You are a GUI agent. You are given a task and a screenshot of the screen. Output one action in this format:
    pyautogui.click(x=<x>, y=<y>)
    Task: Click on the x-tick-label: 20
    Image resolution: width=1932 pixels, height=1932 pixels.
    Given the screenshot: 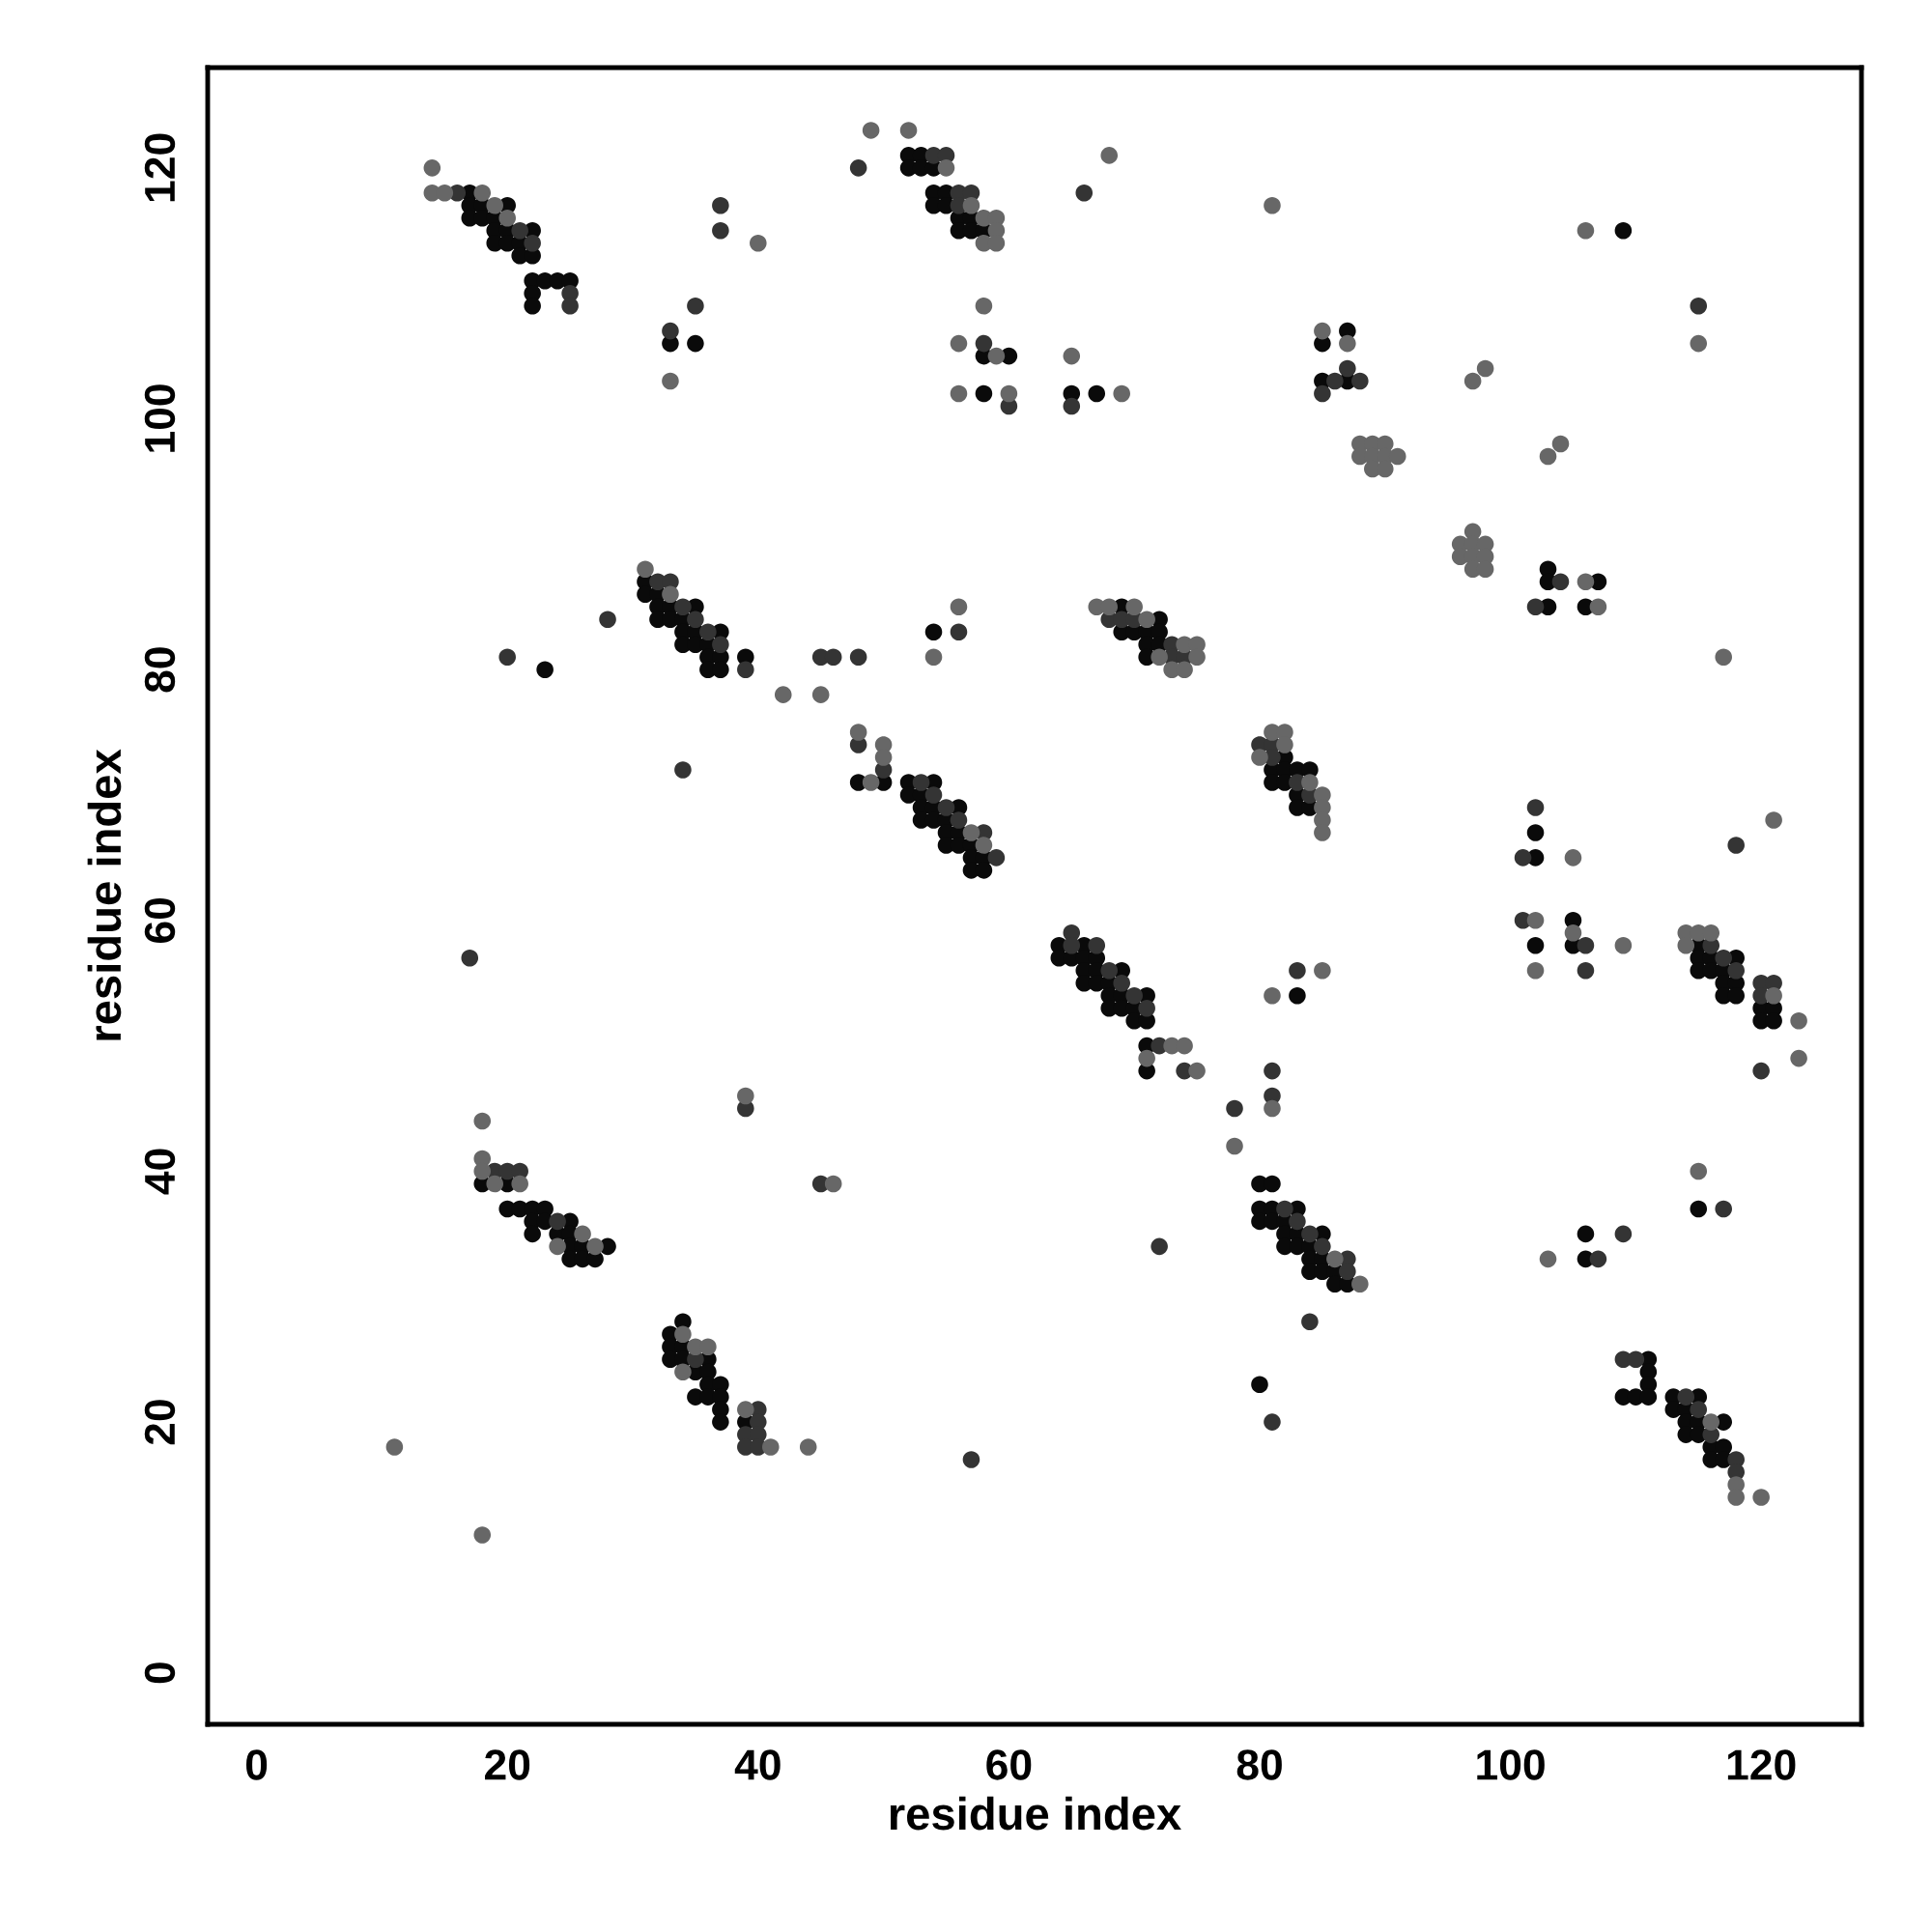 What is the action you would take?
    pyautogui.click(x=507, y=1764)
    